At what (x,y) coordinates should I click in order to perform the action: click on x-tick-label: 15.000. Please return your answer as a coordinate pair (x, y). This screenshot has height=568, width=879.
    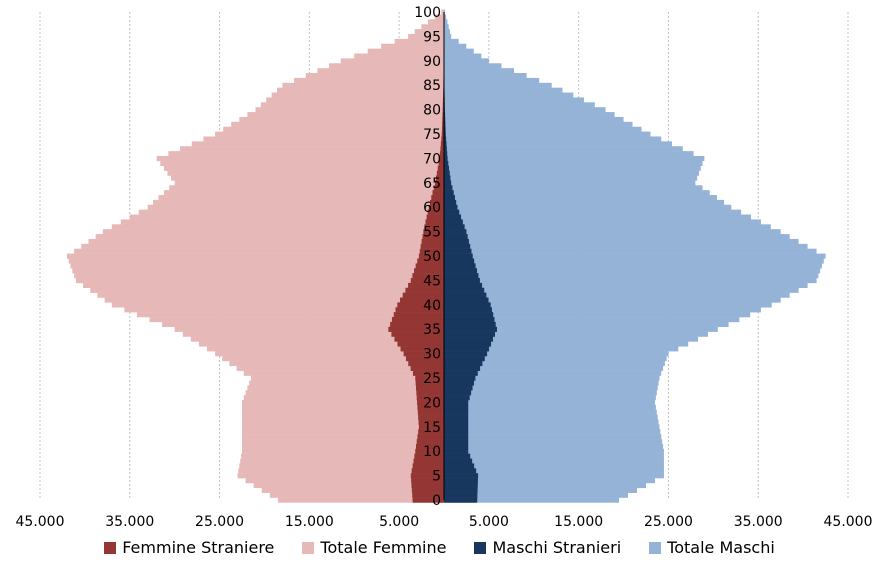
    Looking at the image, I should click on (578, 522).